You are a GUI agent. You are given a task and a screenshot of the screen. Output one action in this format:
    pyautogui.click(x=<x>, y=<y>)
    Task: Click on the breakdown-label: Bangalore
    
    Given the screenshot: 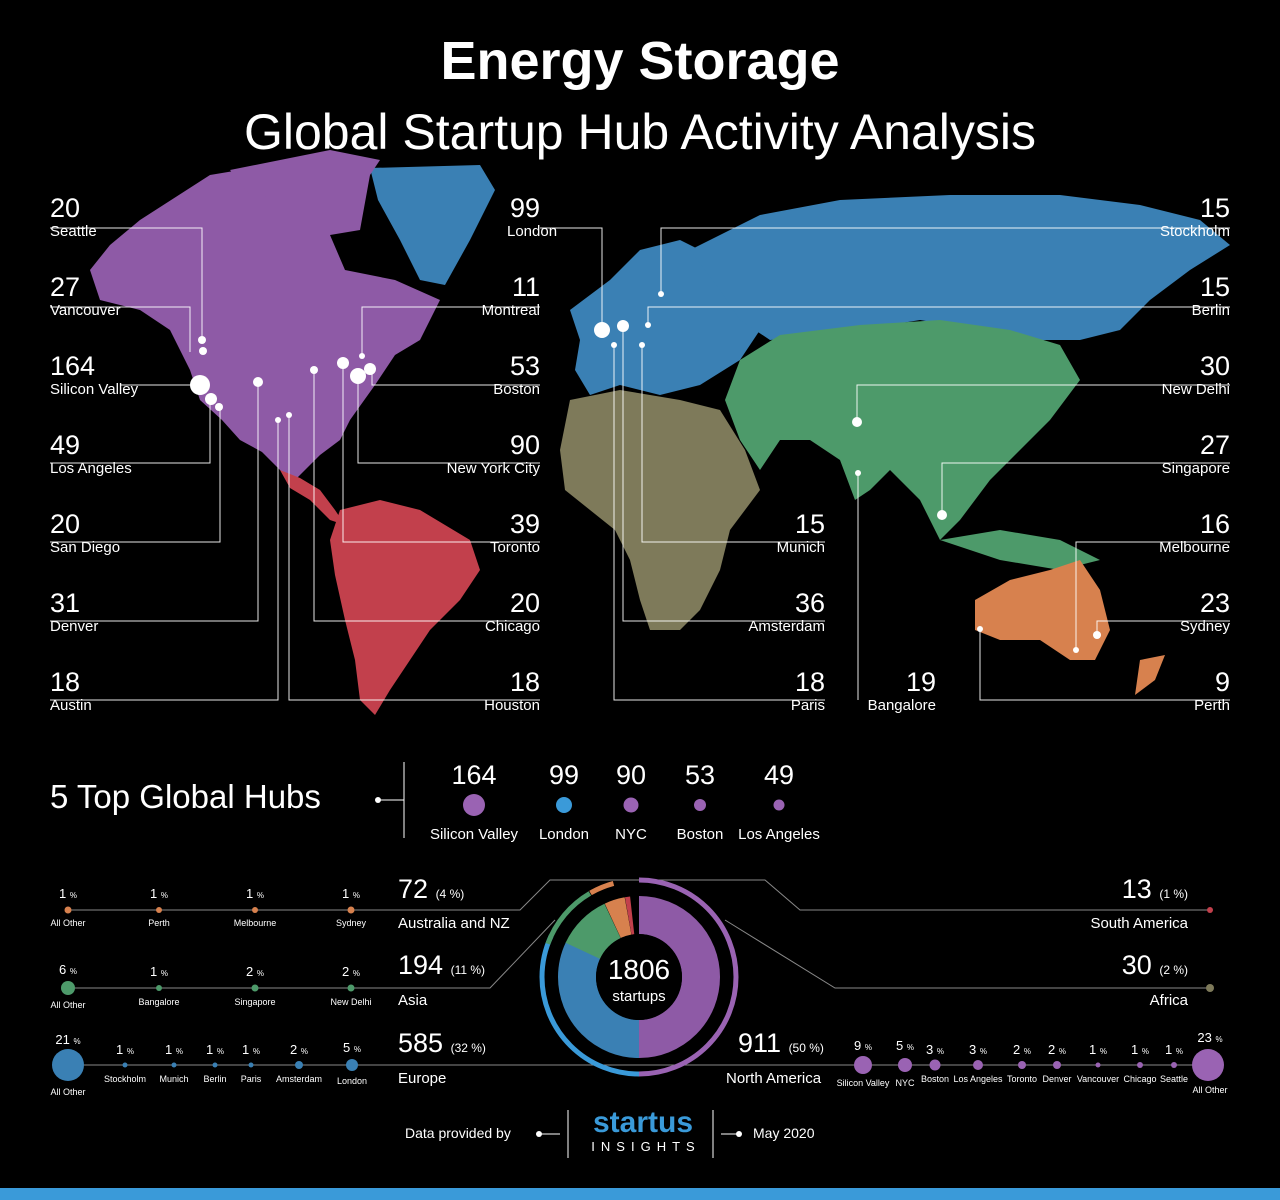 What is the action you would take?
    pyautogui.click(x=159, y=1002)
    